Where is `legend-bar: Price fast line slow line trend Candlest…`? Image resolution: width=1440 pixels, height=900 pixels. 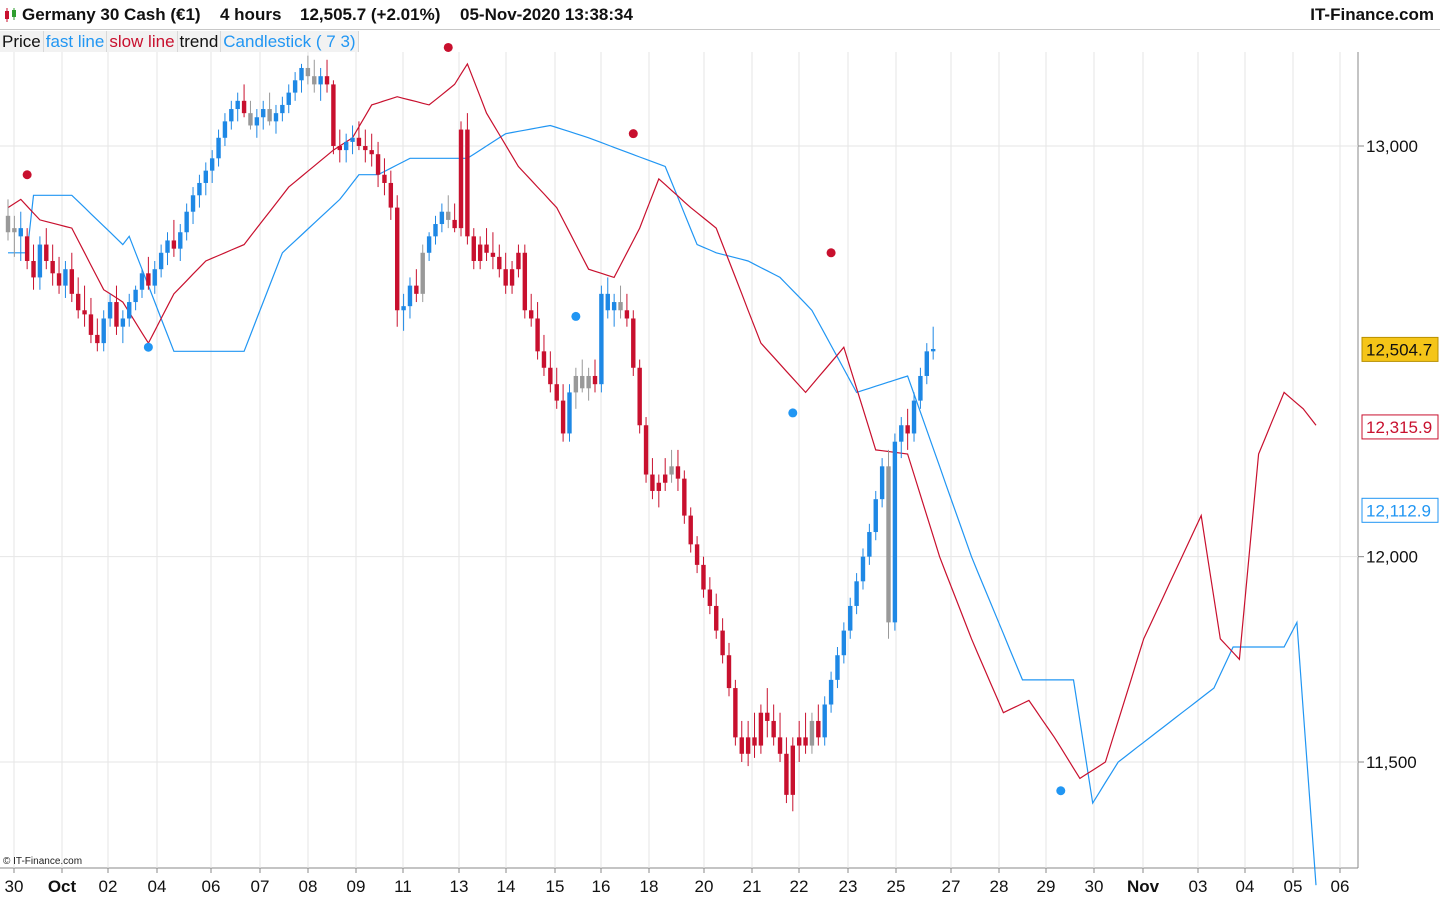
legend-bar: Price fast line slow line trend Candlest… is located at coordinates (179, 41).